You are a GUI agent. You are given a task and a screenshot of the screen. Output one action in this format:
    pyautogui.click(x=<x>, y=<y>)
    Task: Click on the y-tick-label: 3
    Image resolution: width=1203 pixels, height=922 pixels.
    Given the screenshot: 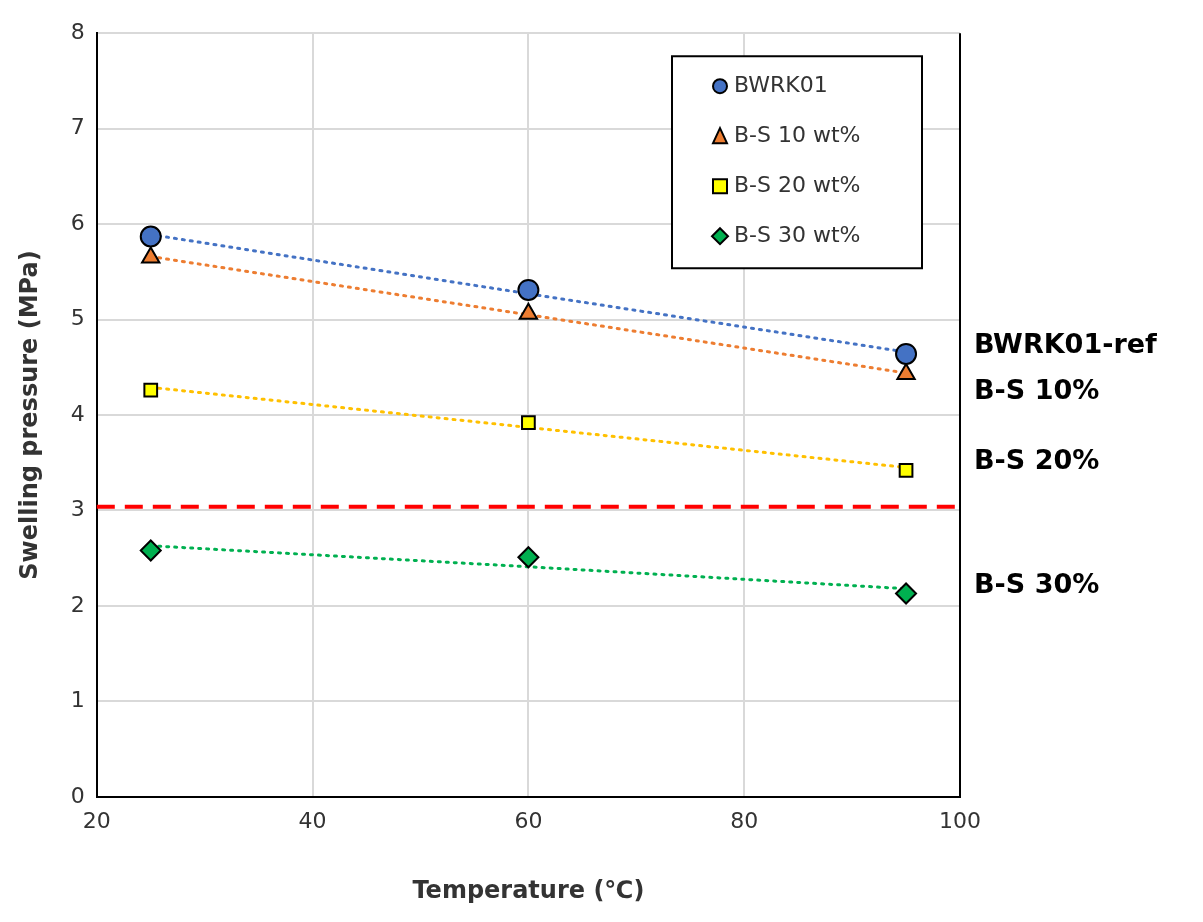 What is the action you would take?
    pyautogui.click(x=77, y=509)
    